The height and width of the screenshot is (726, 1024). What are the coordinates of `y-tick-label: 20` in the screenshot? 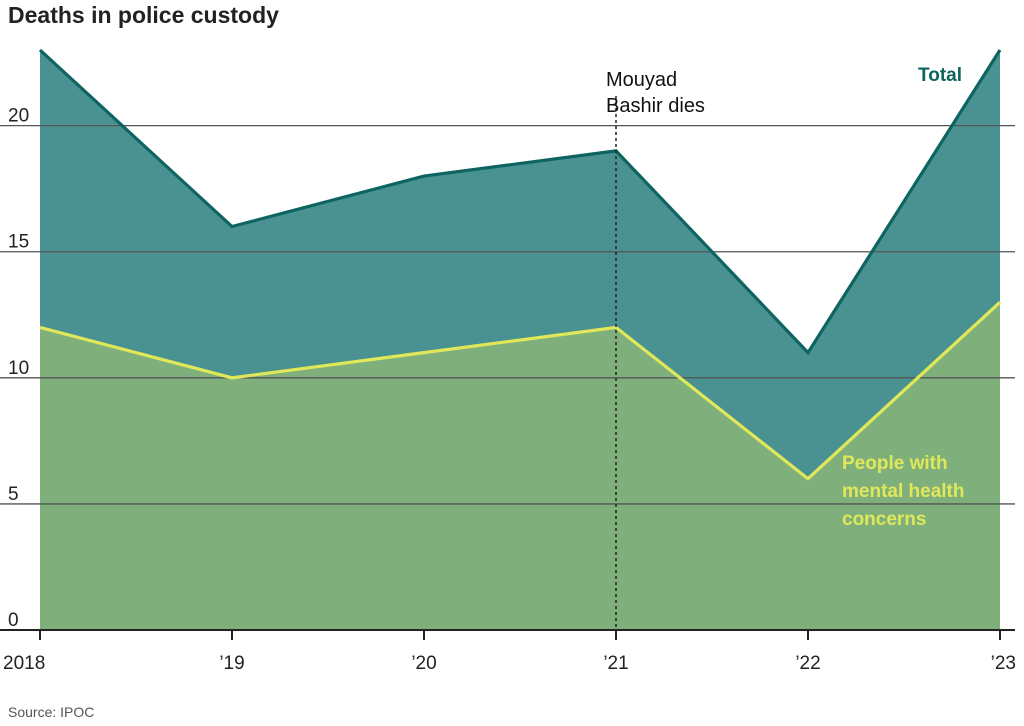 It's located at (18, 116).